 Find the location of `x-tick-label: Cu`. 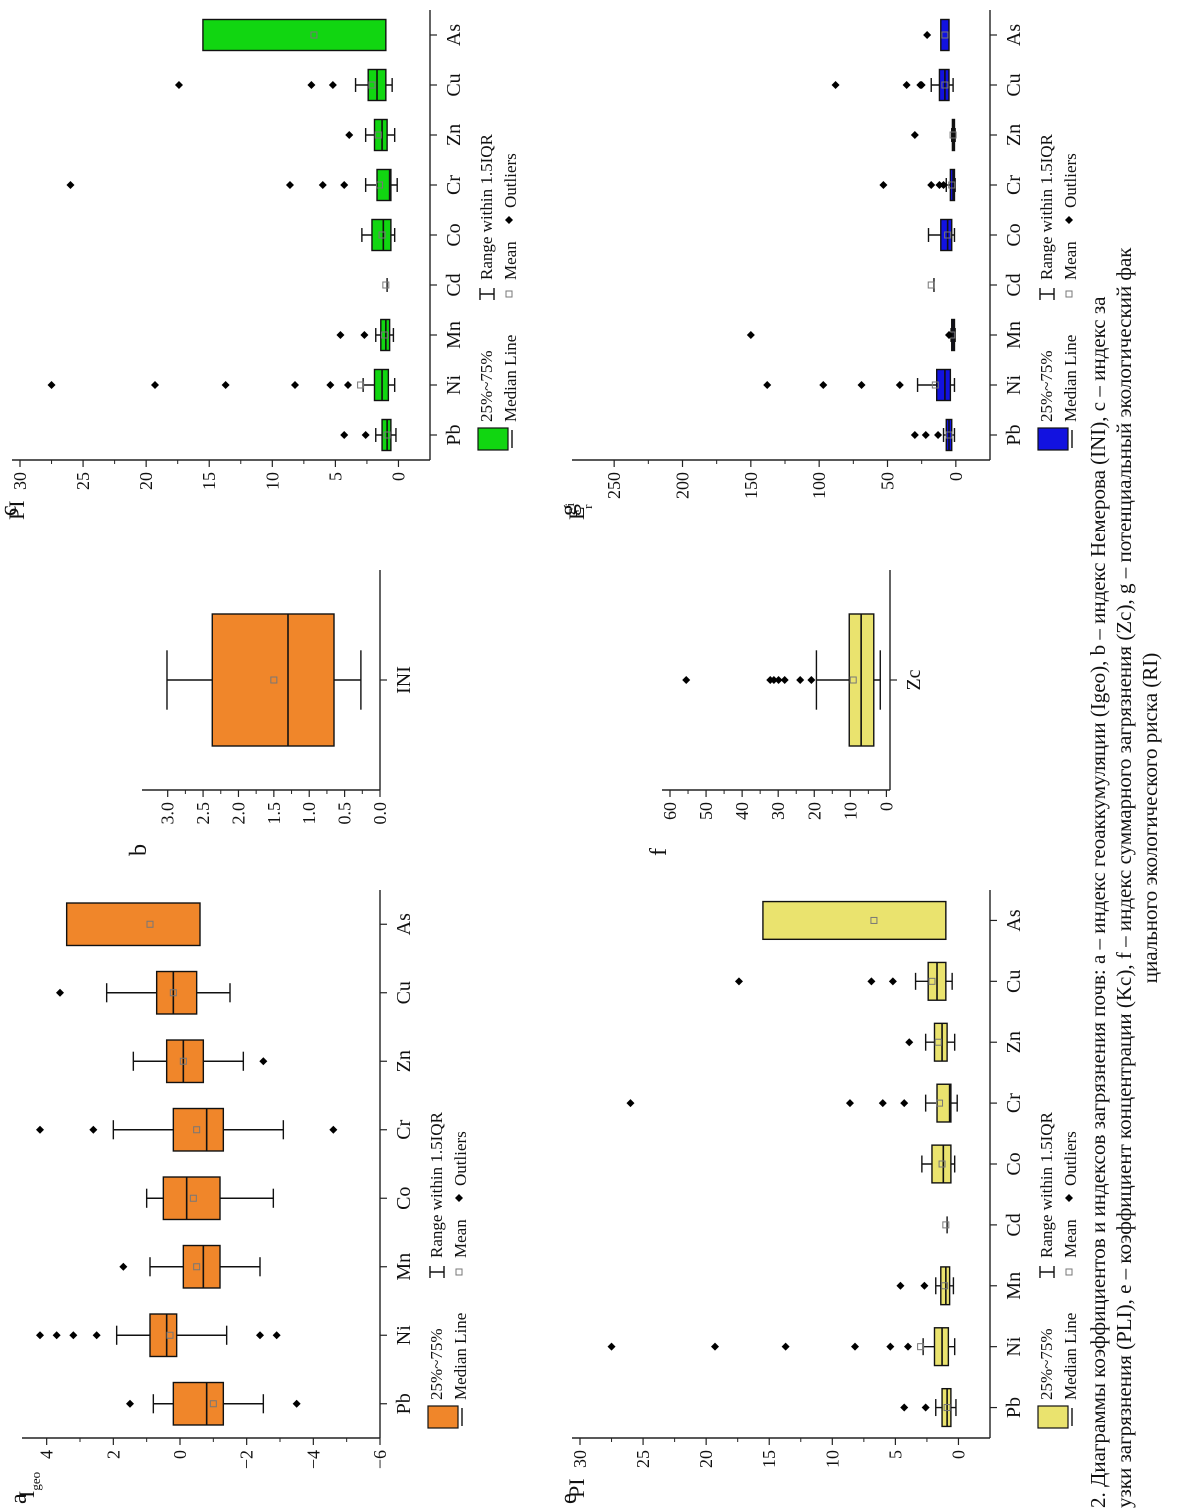

x-tick-label: Cu is located at coordinates (404, 992).